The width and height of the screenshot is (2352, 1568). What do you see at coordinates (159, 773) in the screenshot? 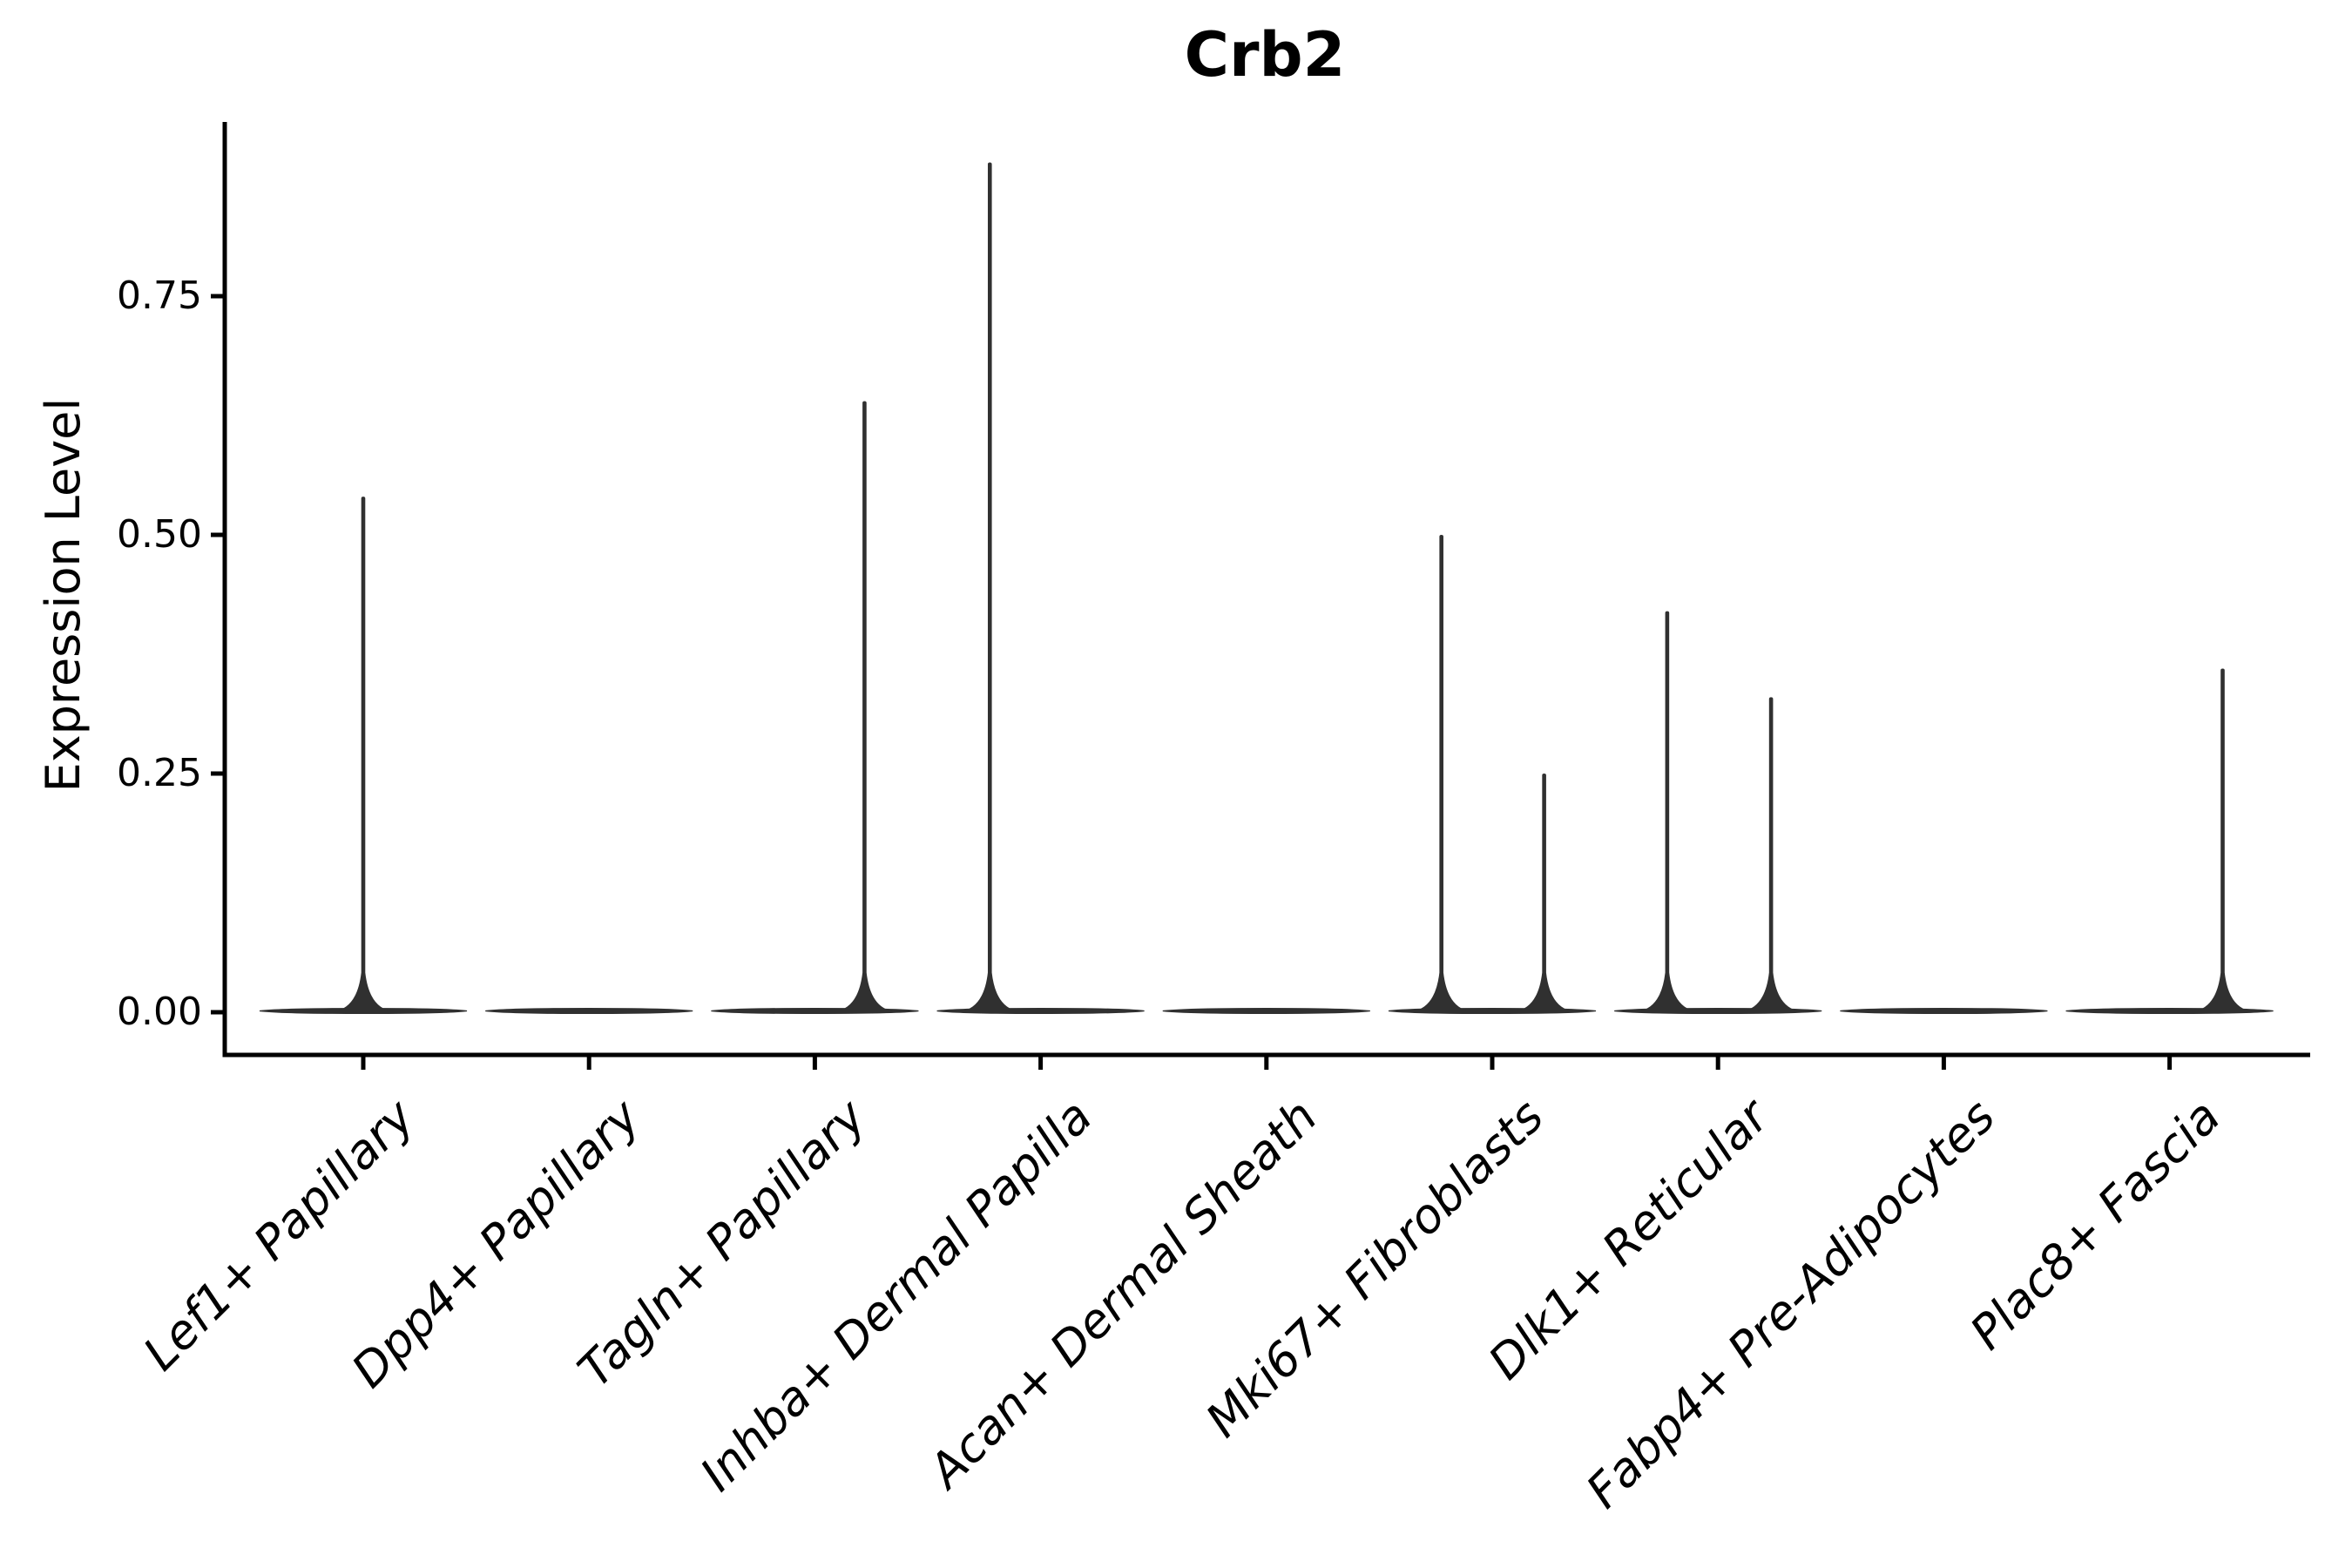
I see `y-tick-label: 0.25` at bounding box center [159, 773].